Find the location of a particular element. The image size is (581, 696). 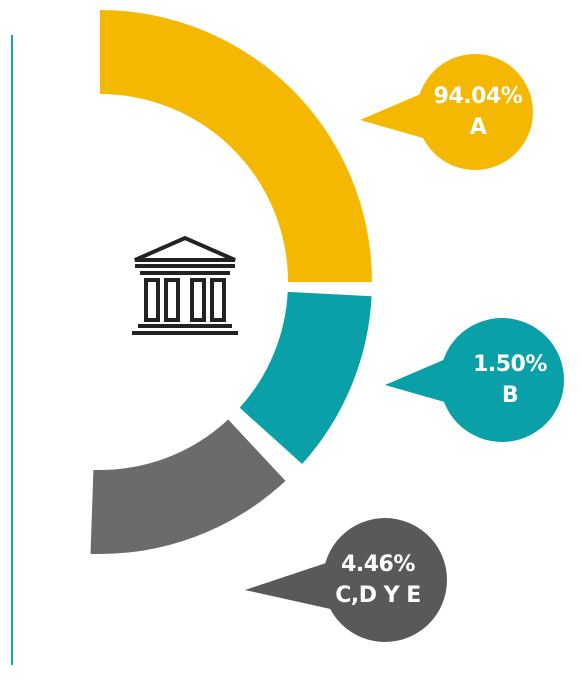

bubble-label: B is located at coordinates (510, 395).